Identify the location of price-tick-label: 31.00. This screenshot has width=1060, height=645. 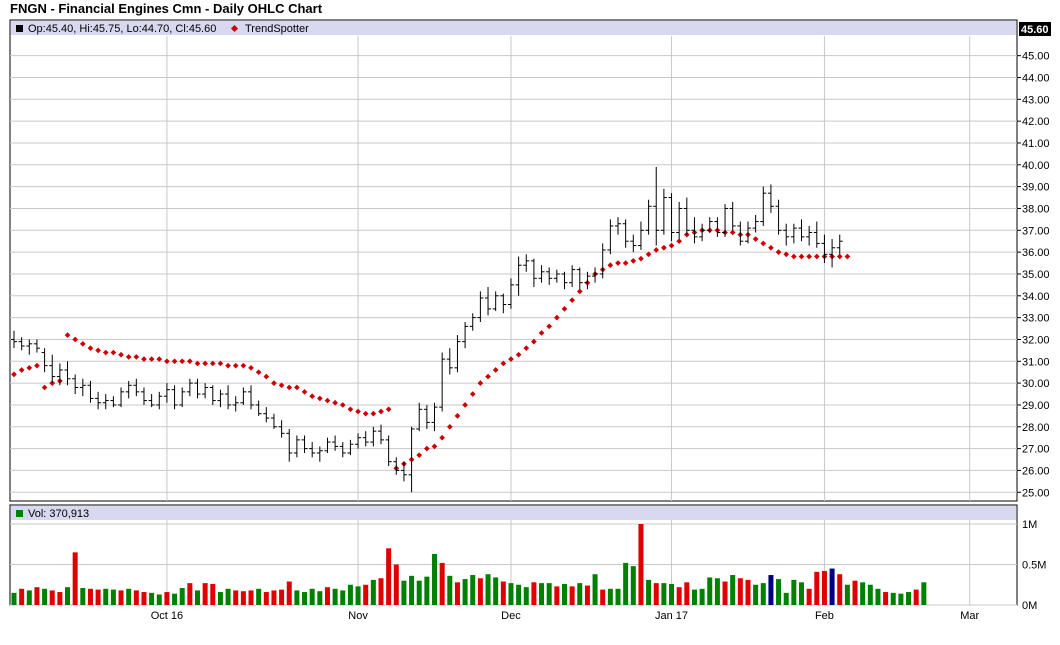
(1036, 362).